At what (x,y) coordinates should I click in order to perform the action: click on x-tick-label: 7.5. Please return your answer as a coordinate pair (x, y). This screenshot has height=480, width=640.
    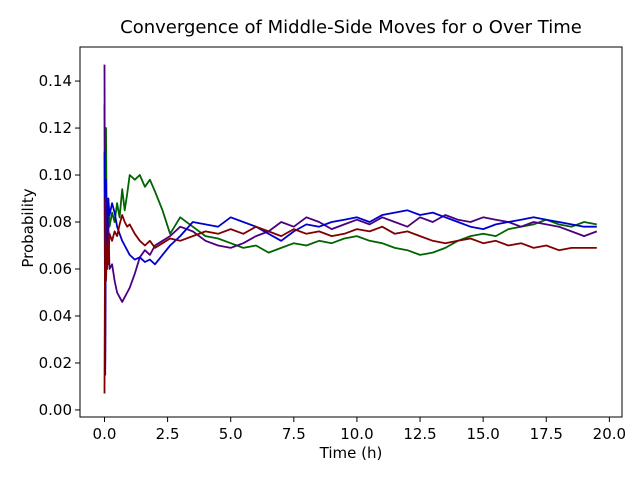
    Looking at the image, I should click on (294, 434).